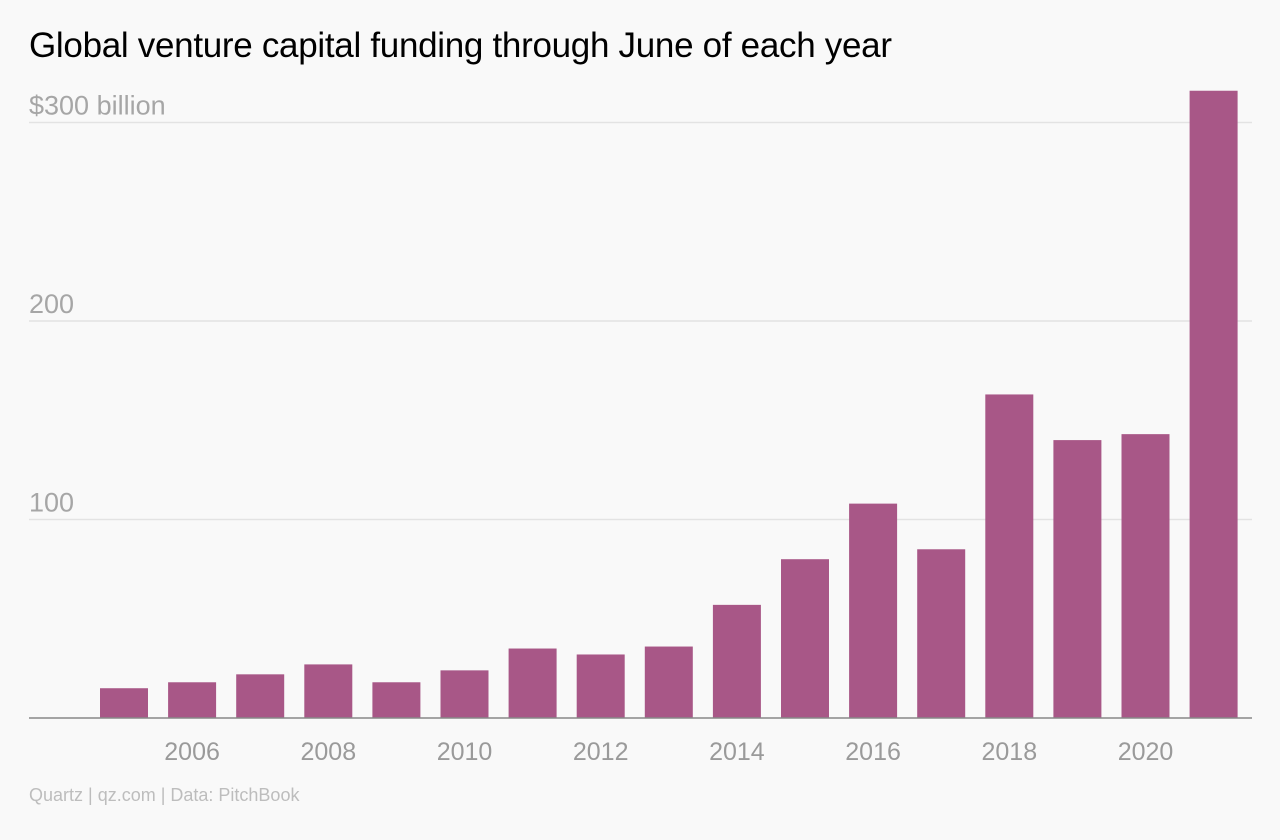 This screenshot has height=840, width=1280. What do you see at coordinates (1146, 752) in the screenshot?
I see `x-tick-label: 2020` at bounding box center [1146, 752].